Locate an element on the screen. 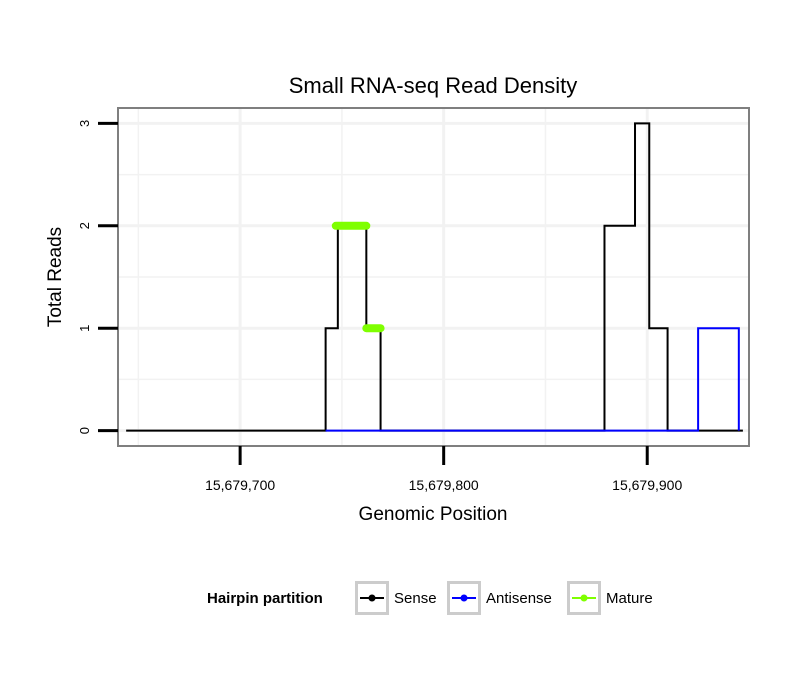  chart-title: Small RNA-seq Read Density is located at coordinates (433, 85).